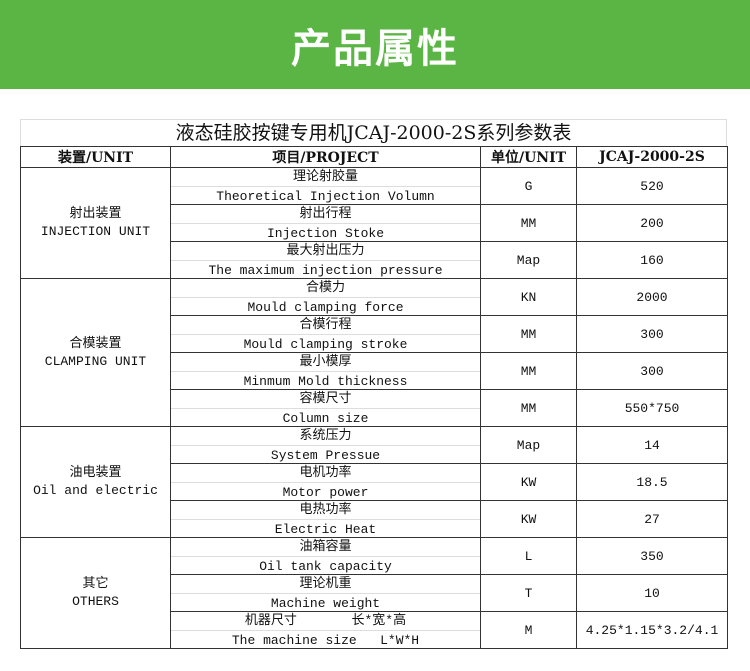  What do you see at coordinates (325, 157) in the screenshot?
I see `header-project: 项目/PROJECT` at bounding box center [325, 157].